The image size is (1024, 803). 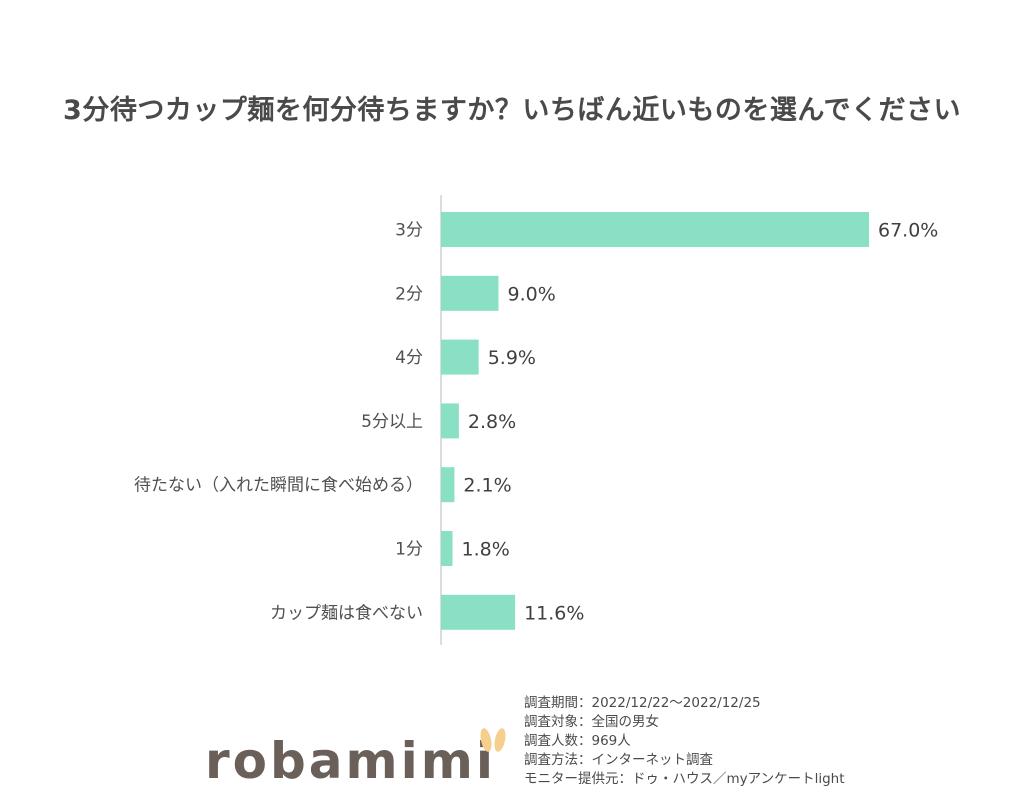 What do you see at coordinates (577, 741) in the screenshot?
I see `note-count: 調査人数：969人` at bounding box center [577, 741].